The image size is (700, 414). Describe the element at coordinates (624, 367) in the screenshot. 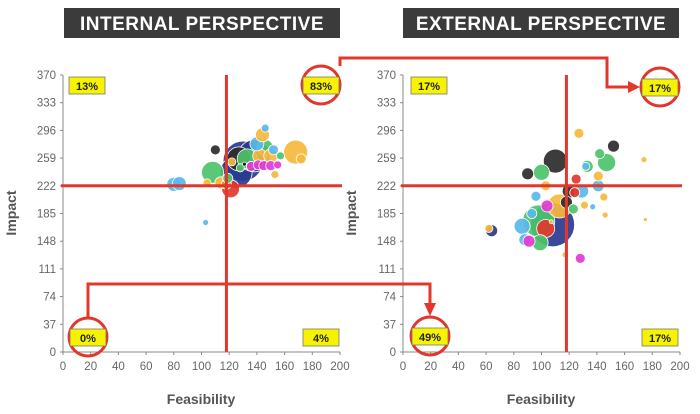

I see `external-x-tick-label: 160` at that location.